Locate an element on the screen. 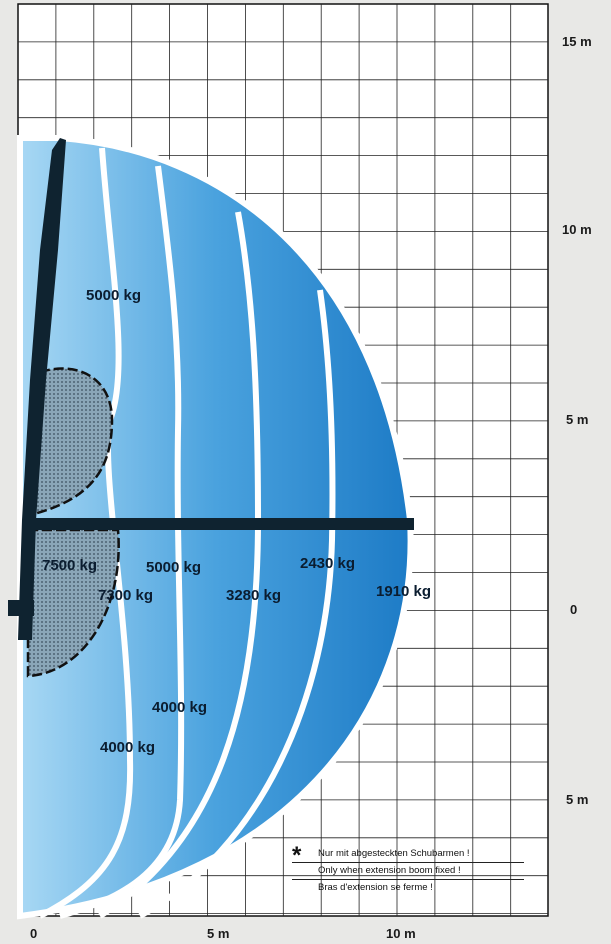 This screenshot has width=611, height=944. zone-load-label: 3280 kg is located at coordinates (253, 595).